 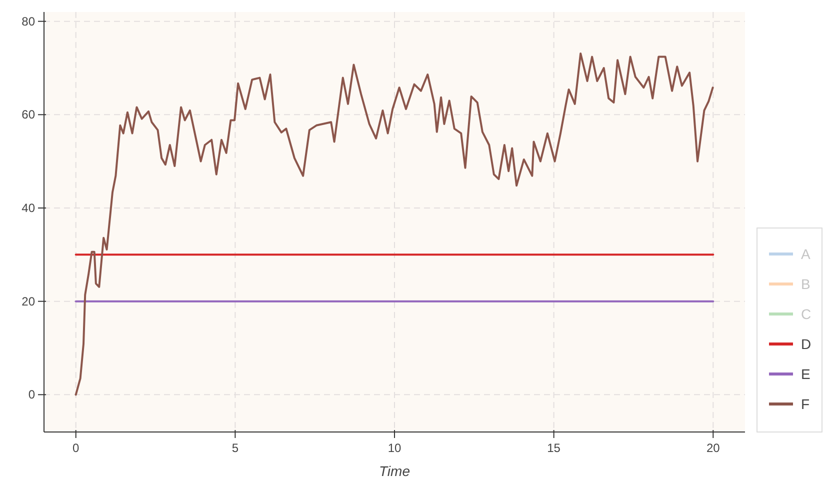 What do you see at coordinates (806, 254) in the screenshot?
I see `legend-label: A` at bounding box center [806, 254].